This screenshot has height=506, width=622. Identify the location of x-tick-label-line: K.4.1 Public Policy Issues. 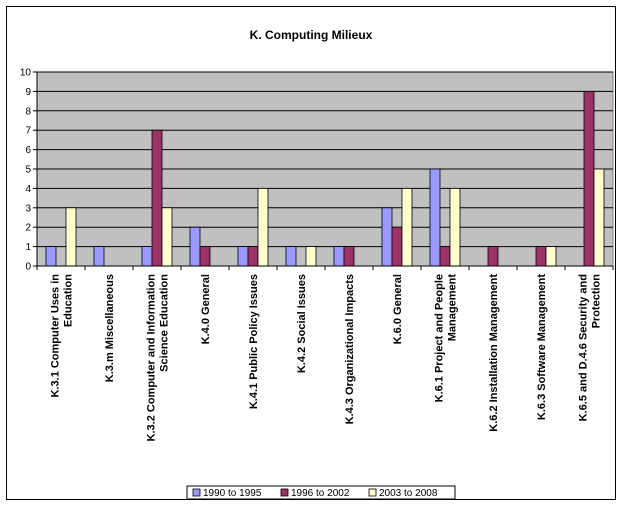
(254, 341).